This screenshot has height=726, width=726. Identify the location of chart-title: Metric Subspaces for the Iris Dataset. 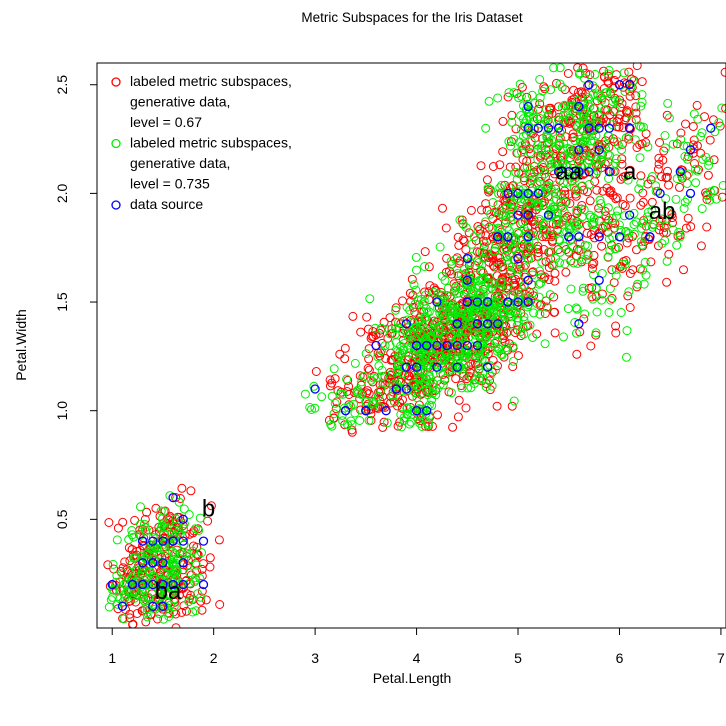
(412, 17).